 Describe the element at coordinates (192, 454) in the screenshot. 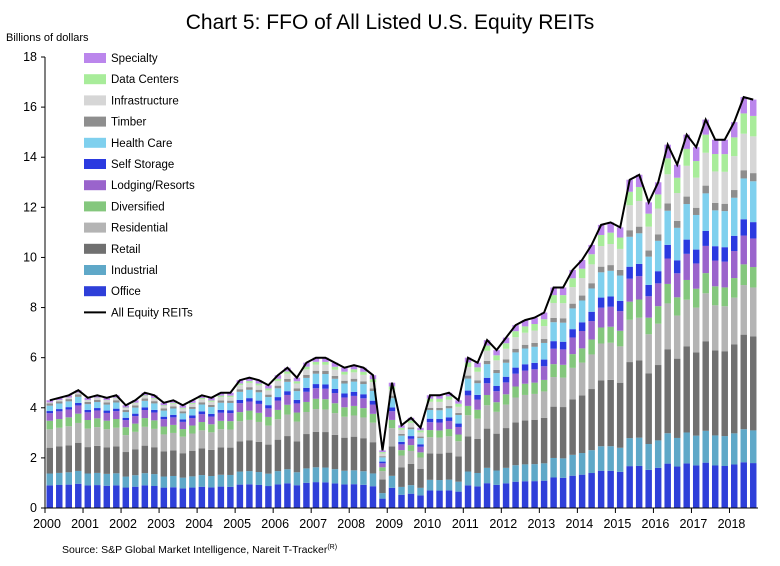

I see `bar-stack-2003Q4` at that location.